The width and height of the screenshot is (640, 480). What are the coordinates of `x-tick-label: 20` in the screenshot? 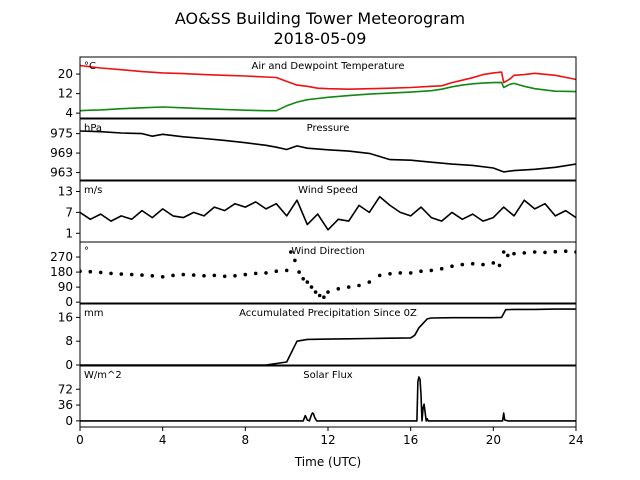 It's located at (493, 440).